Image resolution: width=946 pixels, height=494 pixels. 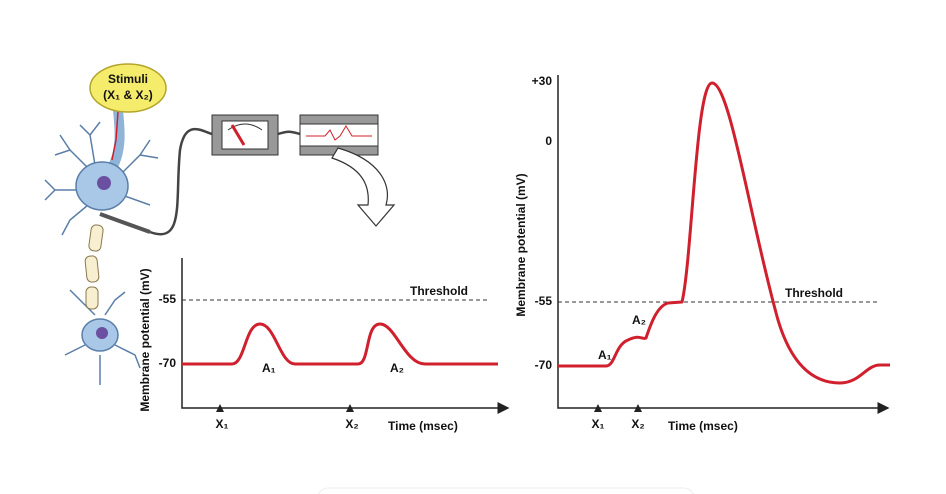 I want to click on footer-outline, so click(x=506, y=490).